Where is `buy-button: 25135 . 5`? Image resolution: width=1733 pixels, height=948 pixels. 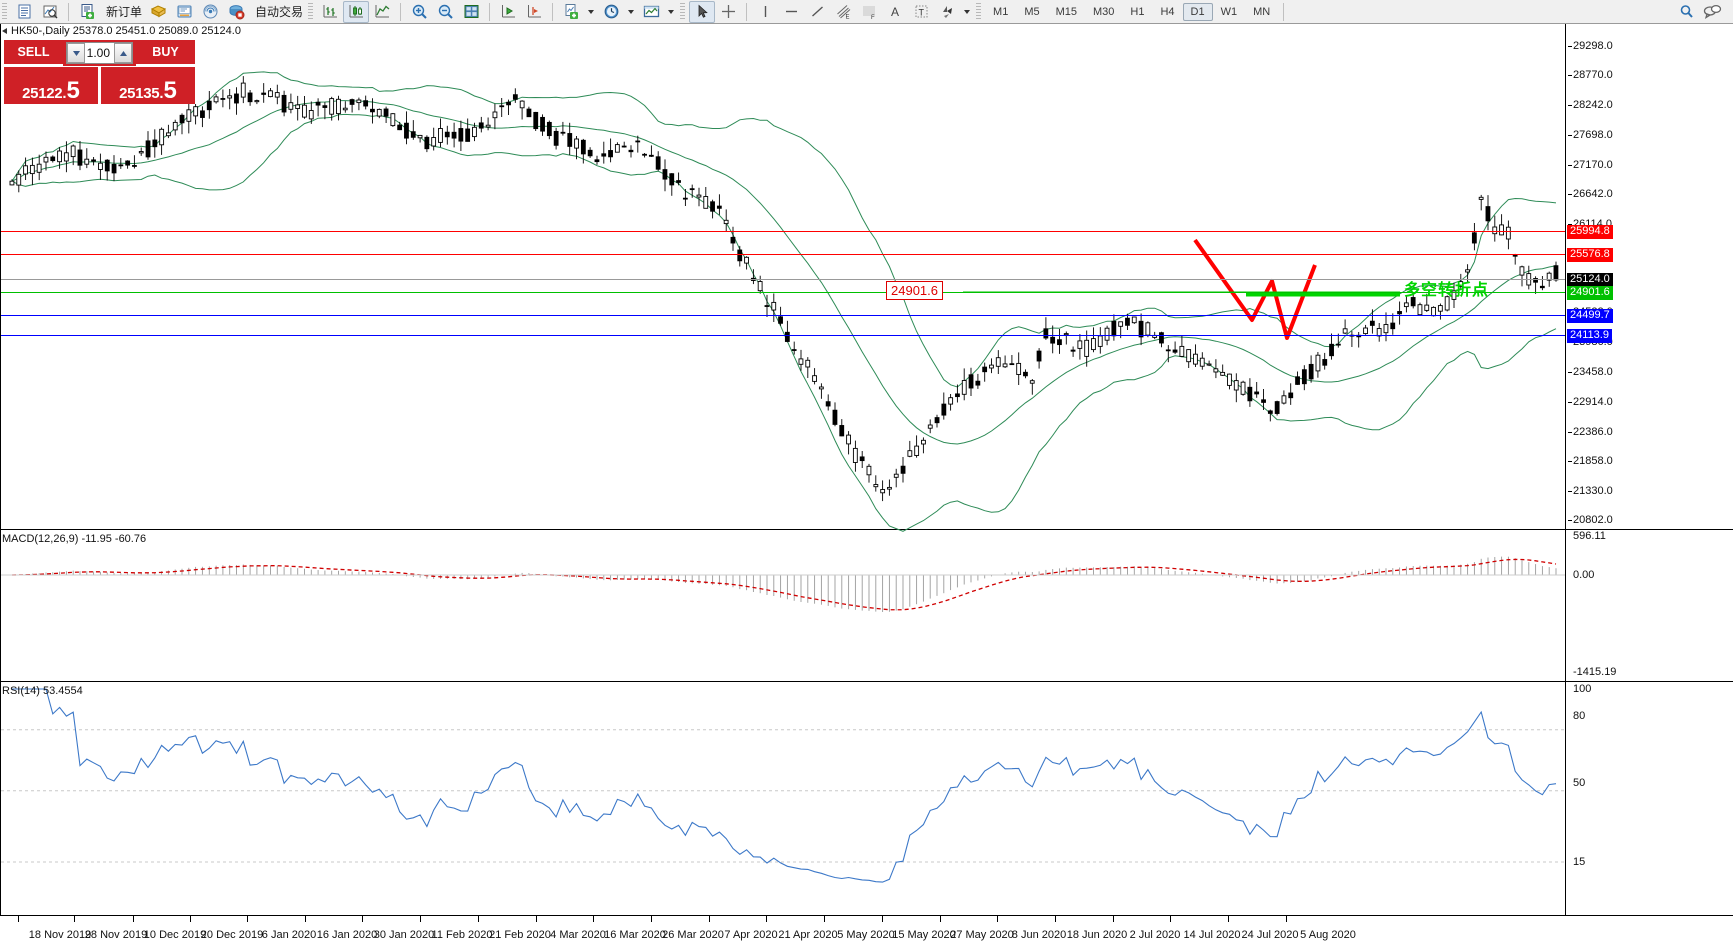 buy-button: 25135 . 5 is located at coordinates (148, 85).